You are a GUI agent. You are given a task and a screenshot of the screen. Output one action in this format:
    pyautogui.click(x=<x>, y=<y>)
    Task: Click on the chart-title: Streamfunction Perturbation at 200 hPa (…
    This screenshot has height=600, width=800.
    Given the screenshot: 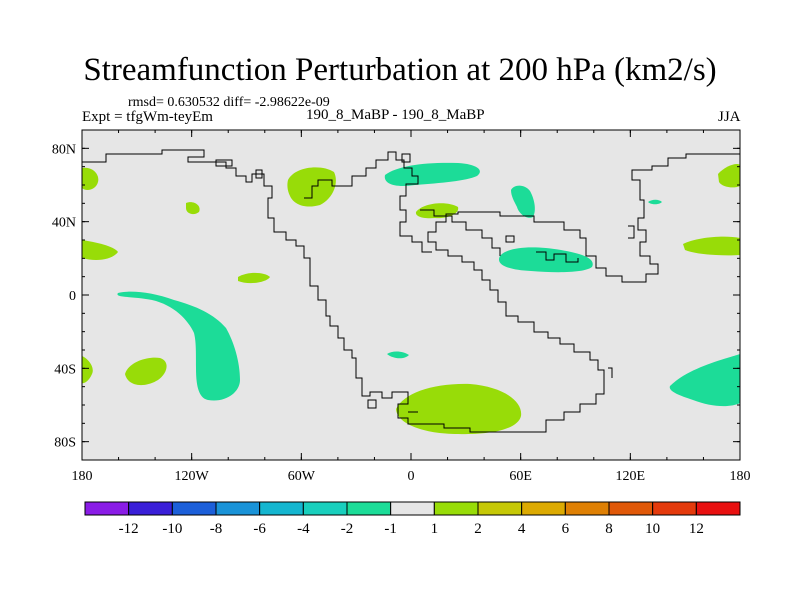 What is the action you would take?
    pyautogui.click(x=400, y=70)
    